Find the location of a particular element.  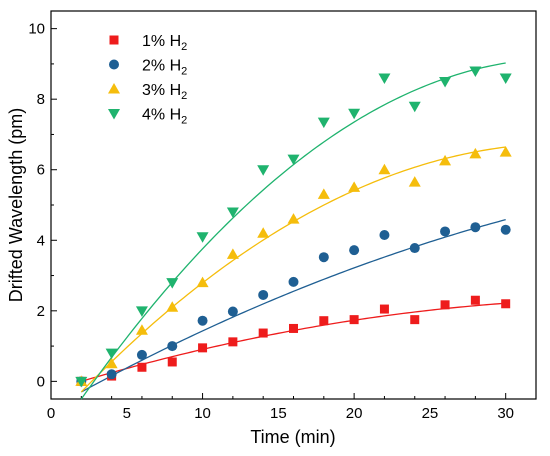

legend-label: 3% H2 is located at coordinates (164, 92).